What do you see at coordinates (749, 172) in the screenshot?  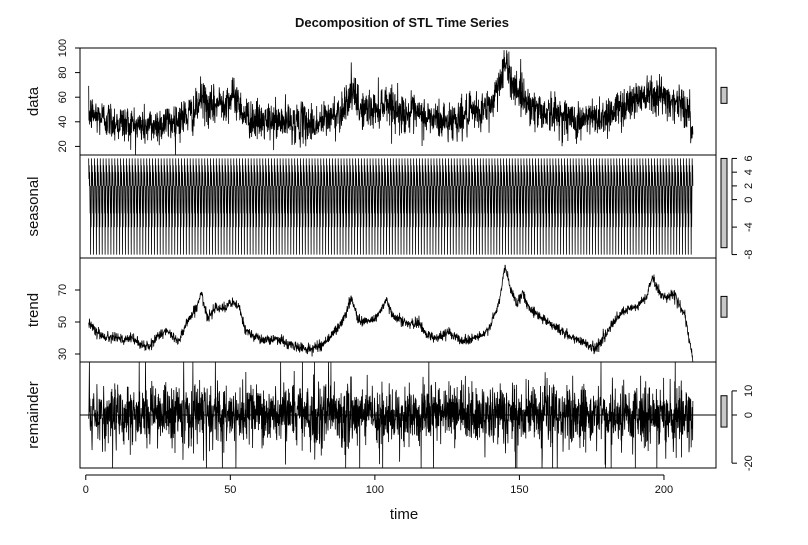 I see `seasonal-y-tick-label: 4` at bounding box center [749, 172].